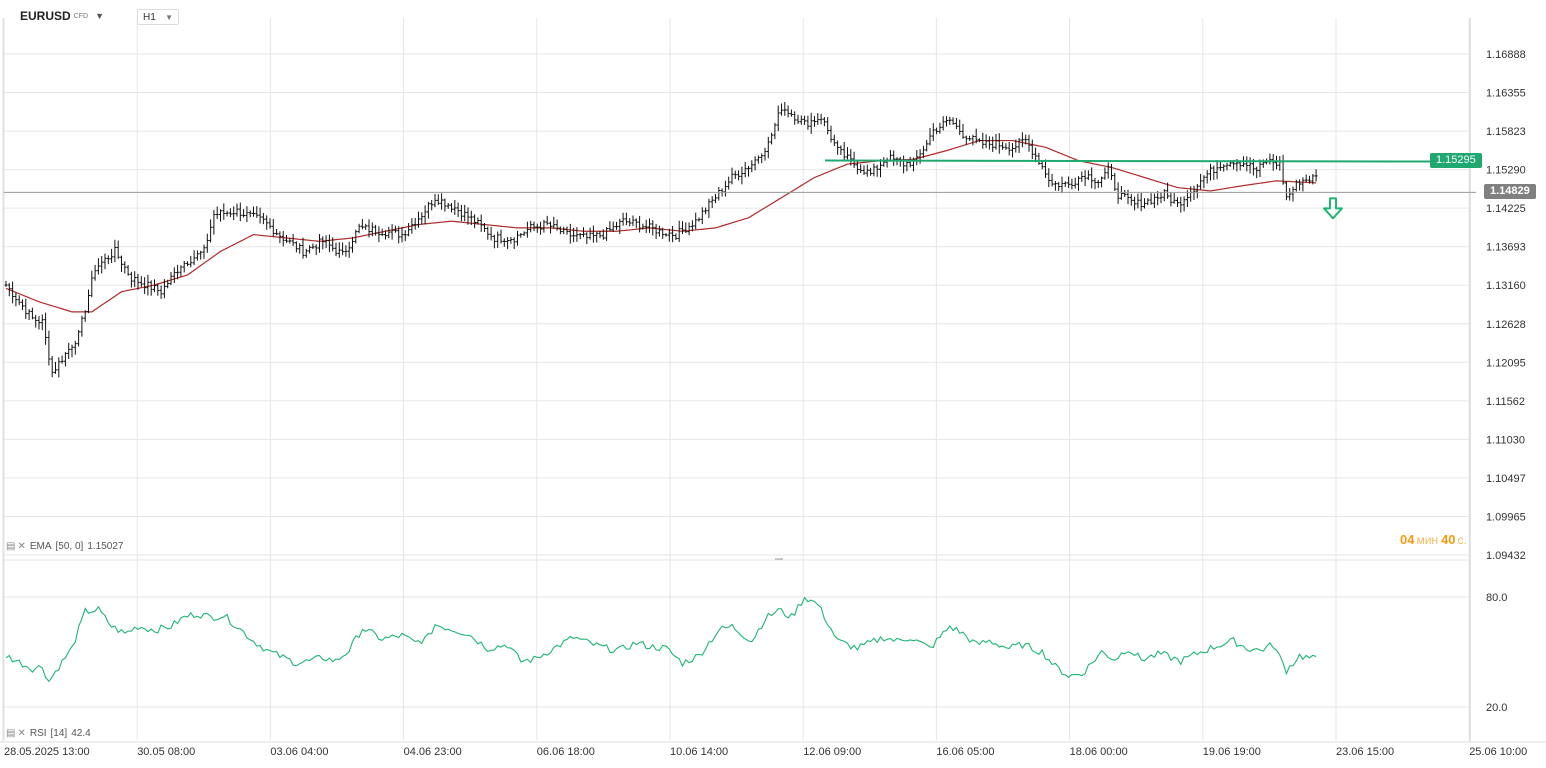 This screenshot has height=768, width=1546. Describe the element at coordinates (832, 752) in the screenshot. I see `x-tick-label: 12.06 09:00` at that location.